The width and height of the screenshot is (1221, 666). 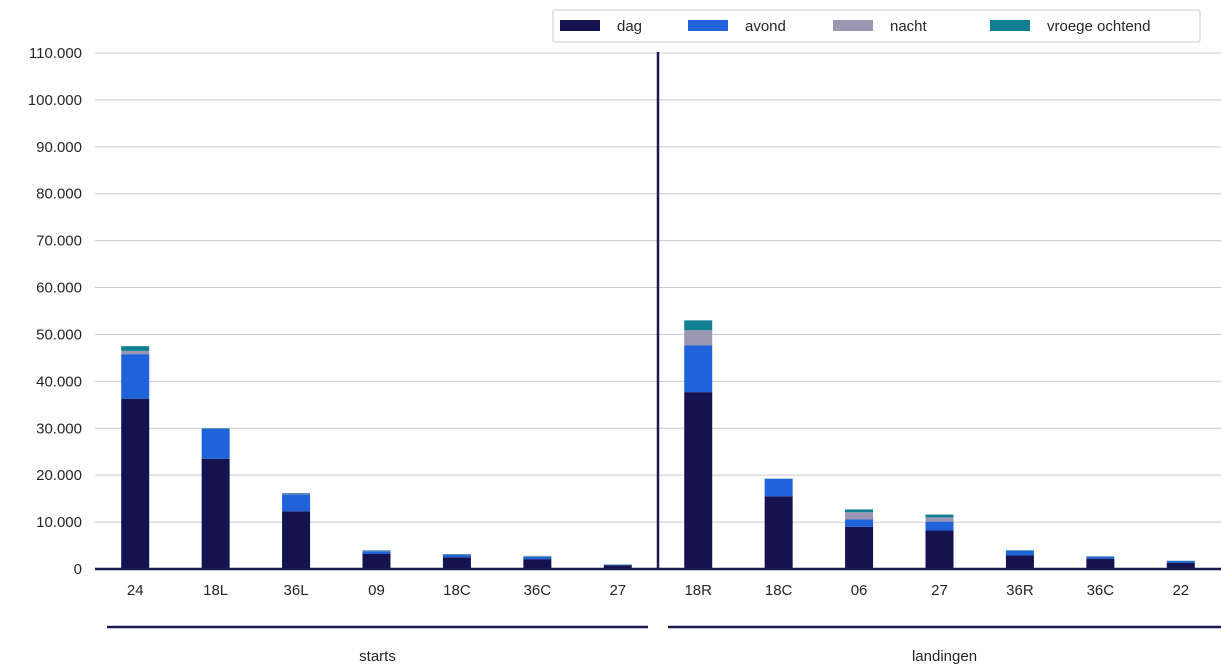 I want to click on y-tick-label: 20.000, so click(x=59, y=475).